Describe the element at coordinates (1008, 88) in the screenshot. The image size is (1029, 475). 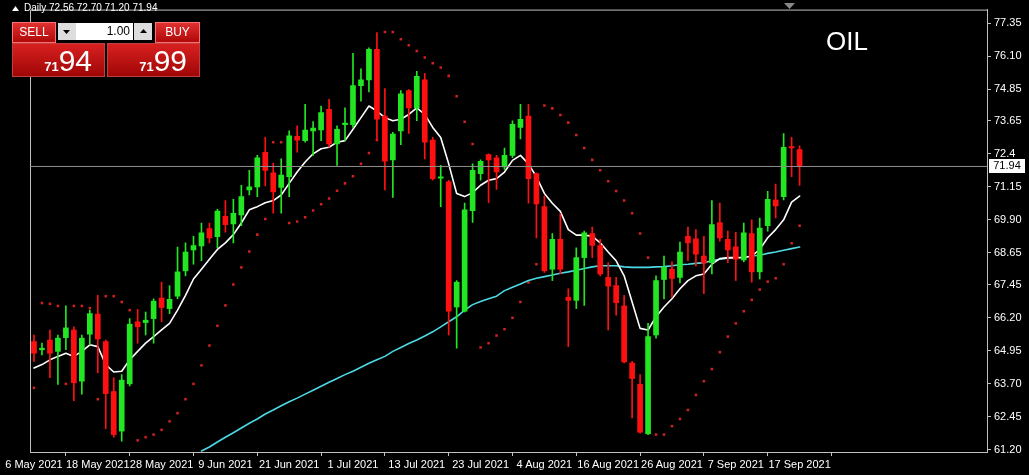
I see `y-tick-label: 74.85` at that location.